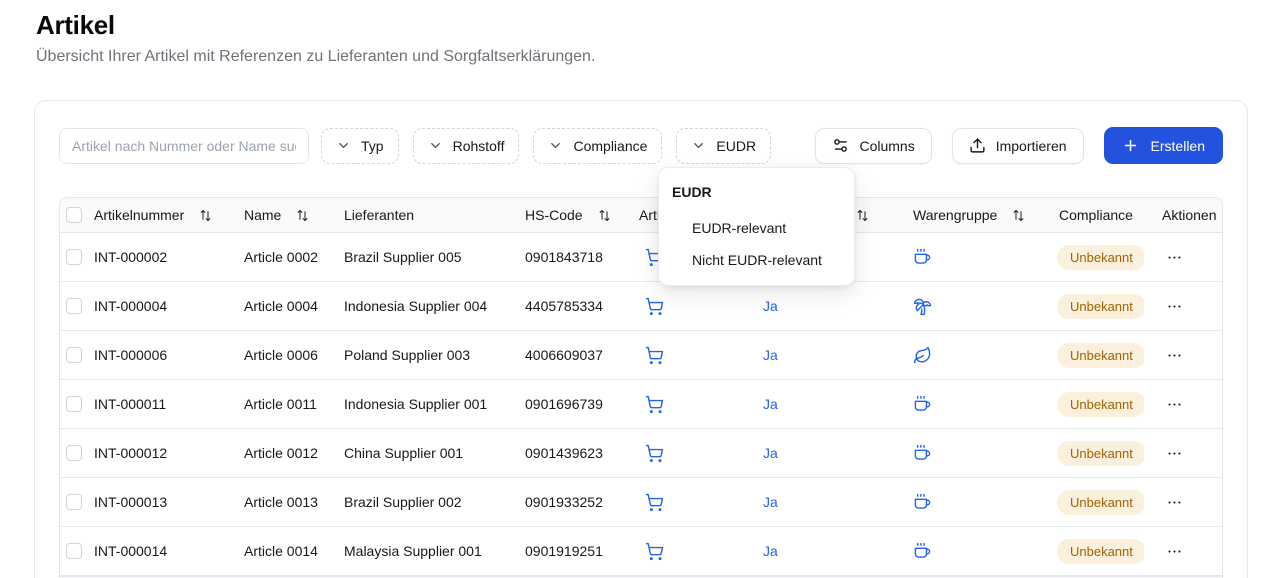  What do you see at coordinates (564, 551) in the screenshot?
I see `cell-hs-code: 0901919251` at bounding box center [564, 551].